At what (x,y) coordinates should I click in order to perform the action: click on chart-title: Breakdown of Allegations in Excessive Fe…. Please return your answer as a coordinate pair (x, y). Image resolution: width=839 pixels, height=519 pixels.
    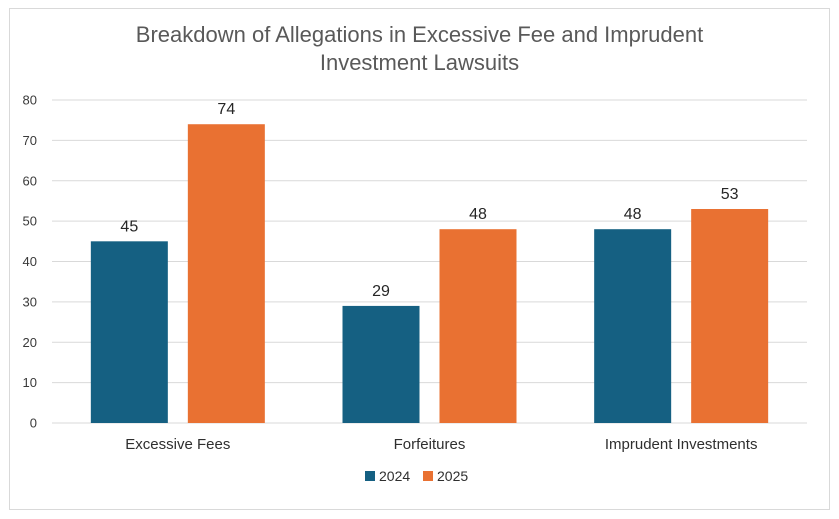
    Looking at the image, I should click on (419, 49).